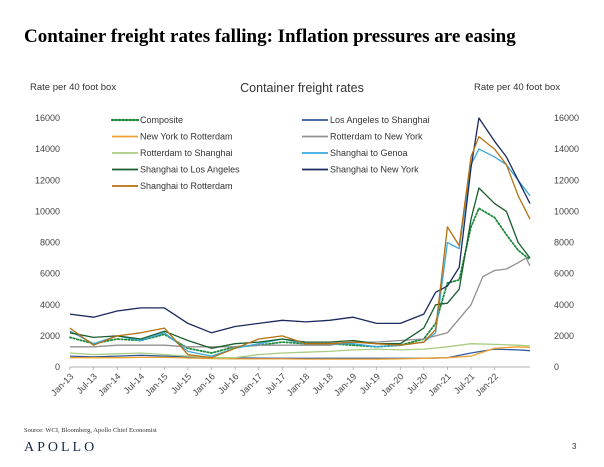 The width and height of the screenshot is (604, 467). I want to click on y-tick-label-right: 10000, so click(566, 211).